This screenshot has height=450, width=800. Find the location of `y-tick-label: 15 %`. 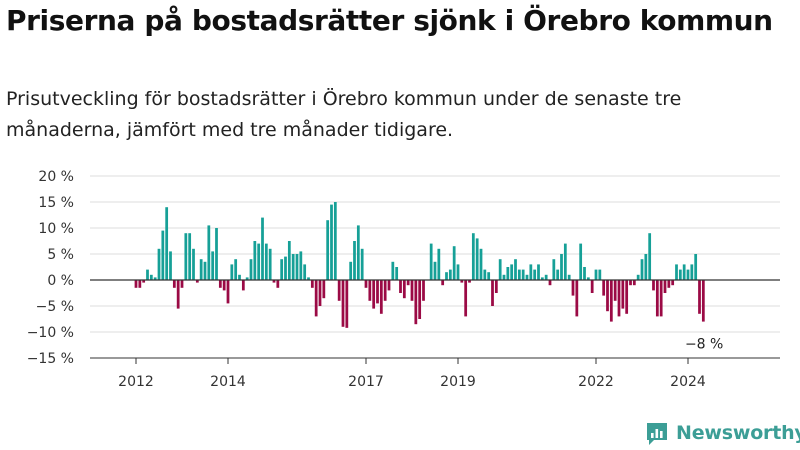

y-tick-label: 15 % is located at coordinates (56, 203).